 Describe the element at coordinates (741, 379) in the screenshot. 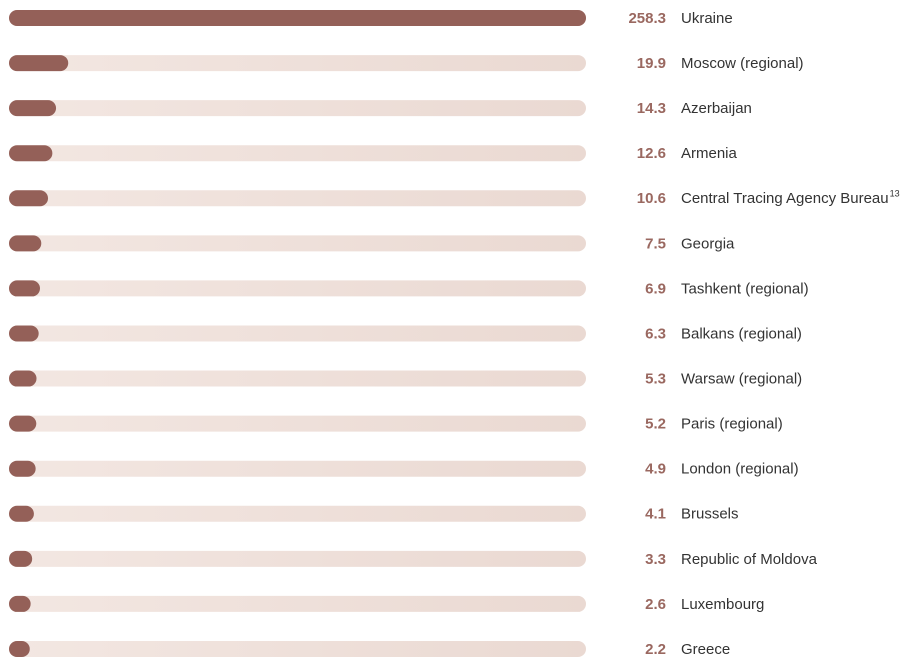

I see `category-label: Warsaw (regional)` at that location.